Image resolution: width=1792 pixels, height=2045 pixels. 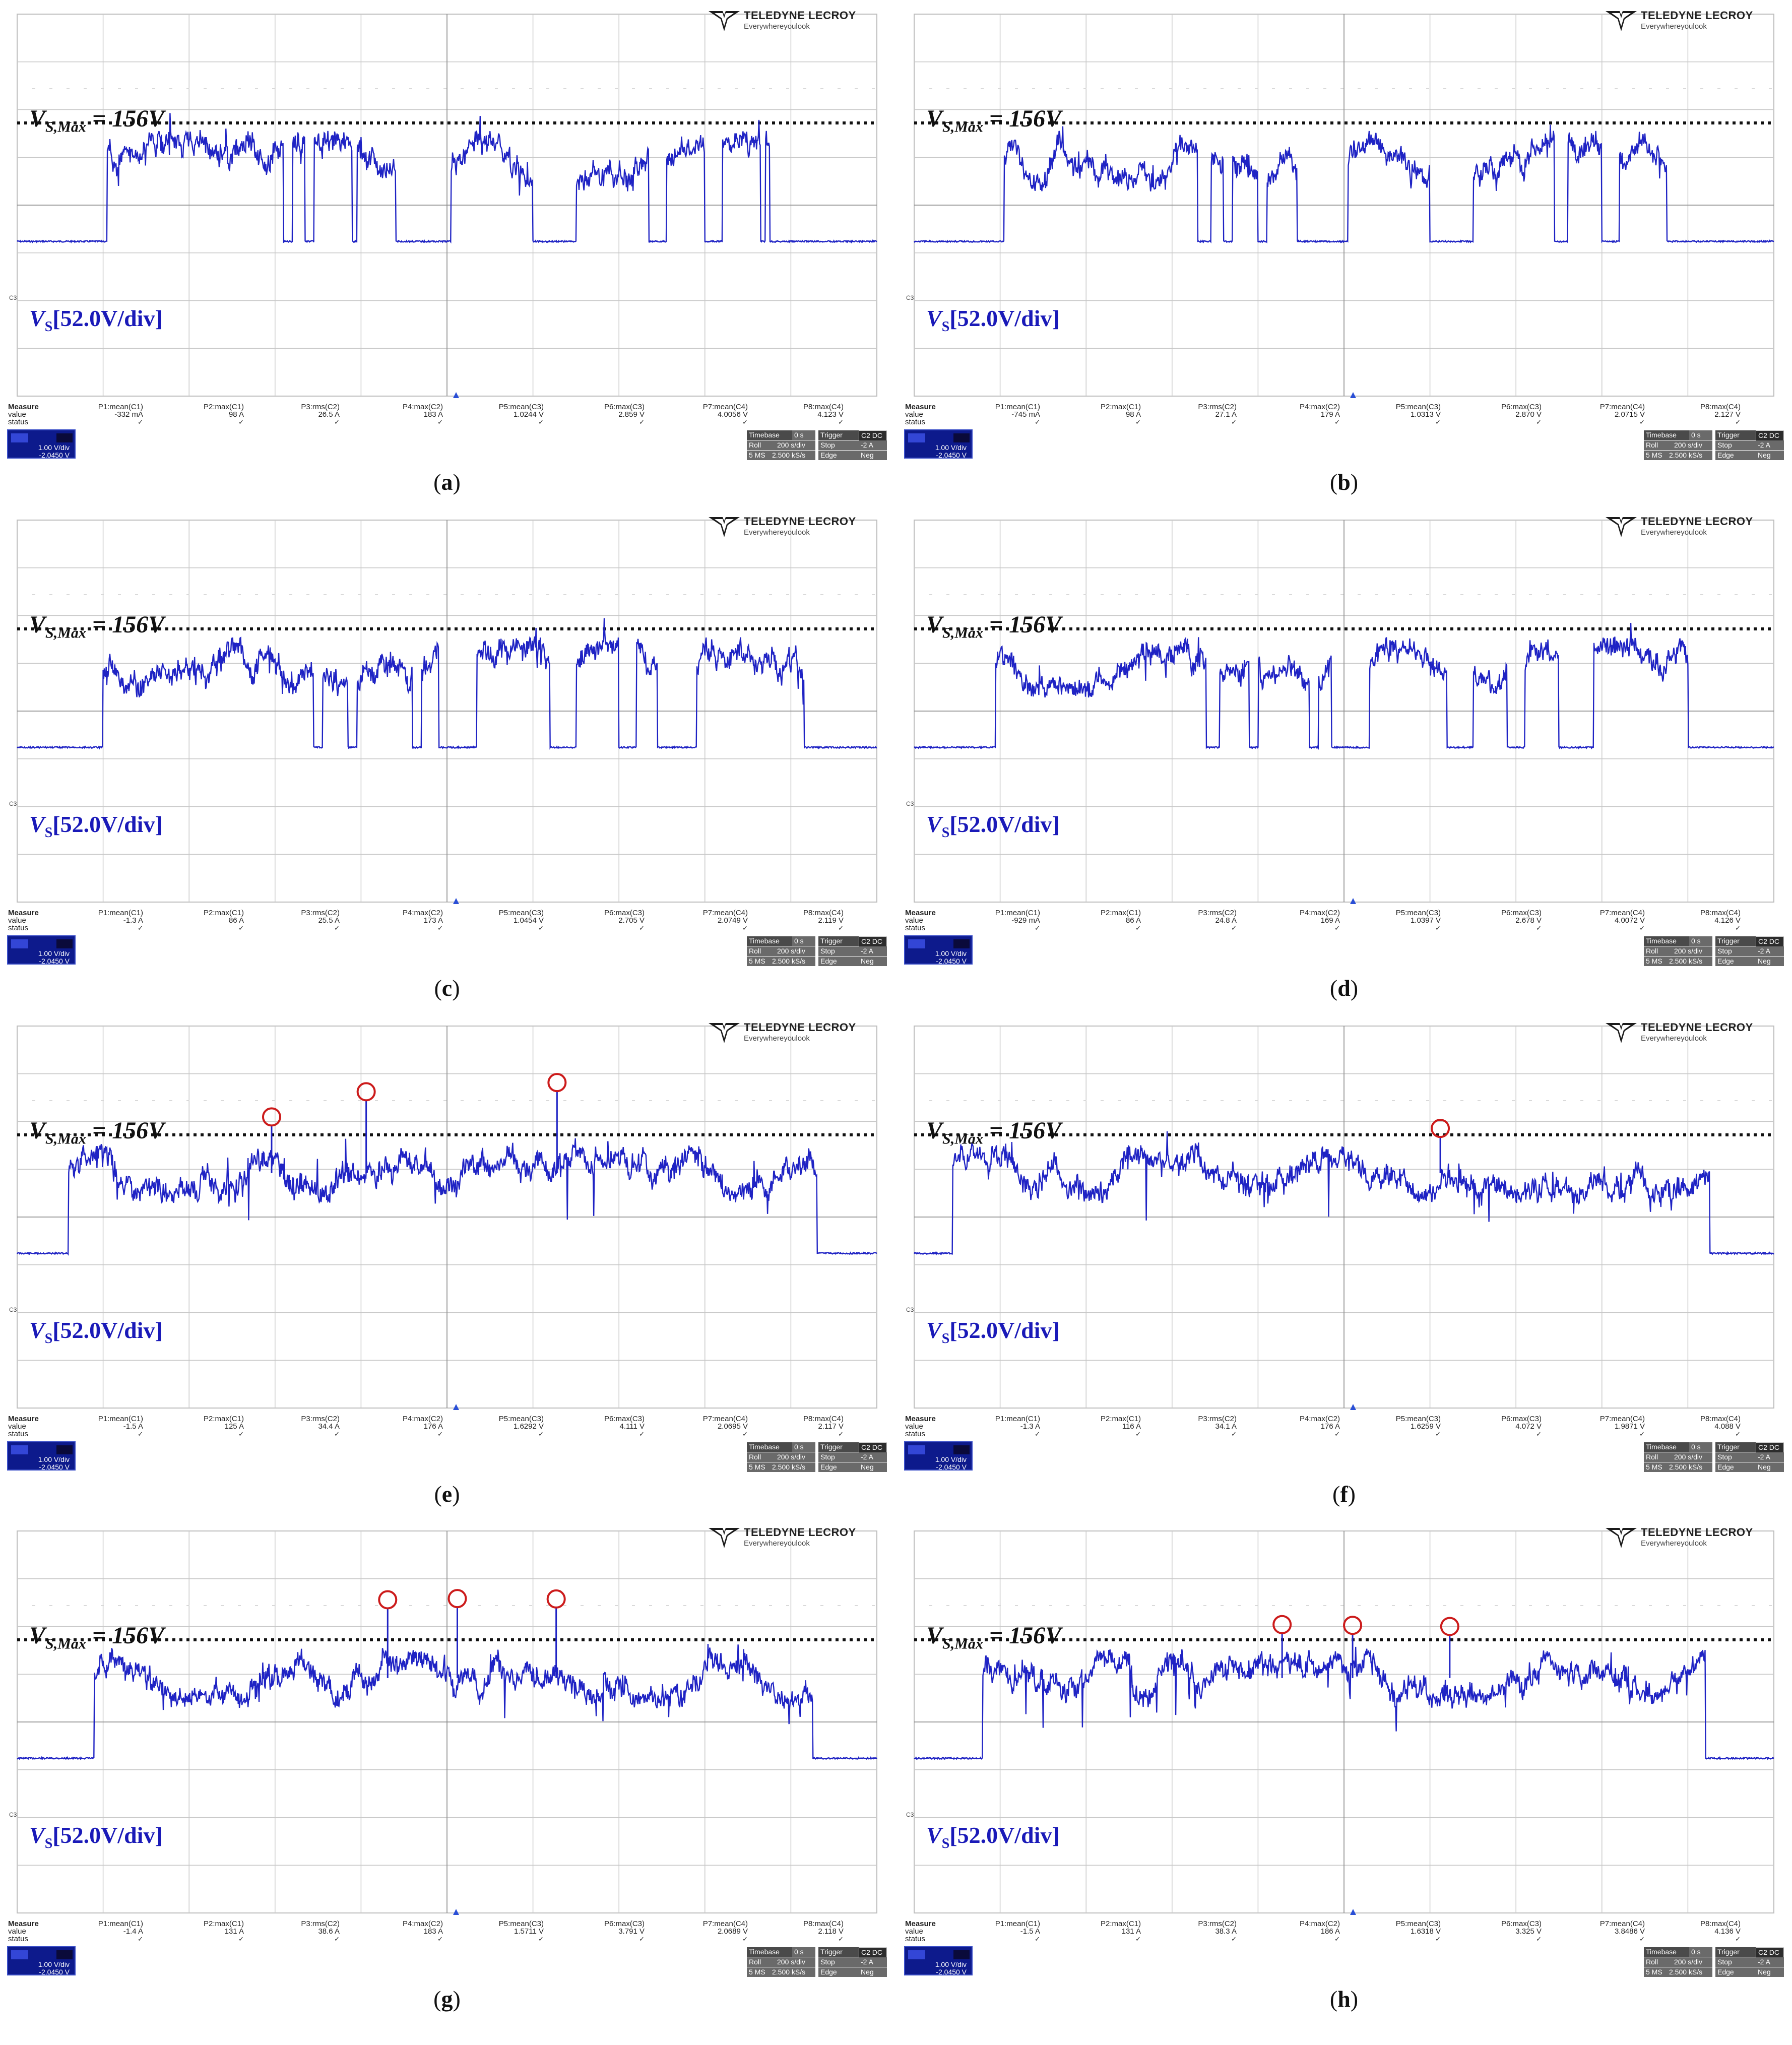 What do you see at coordinates (1309, 1932) in the screenshot?
I see `measure-column-4: P4:max(C2) 186 A ✓` at bounding box center [1309, 1932].